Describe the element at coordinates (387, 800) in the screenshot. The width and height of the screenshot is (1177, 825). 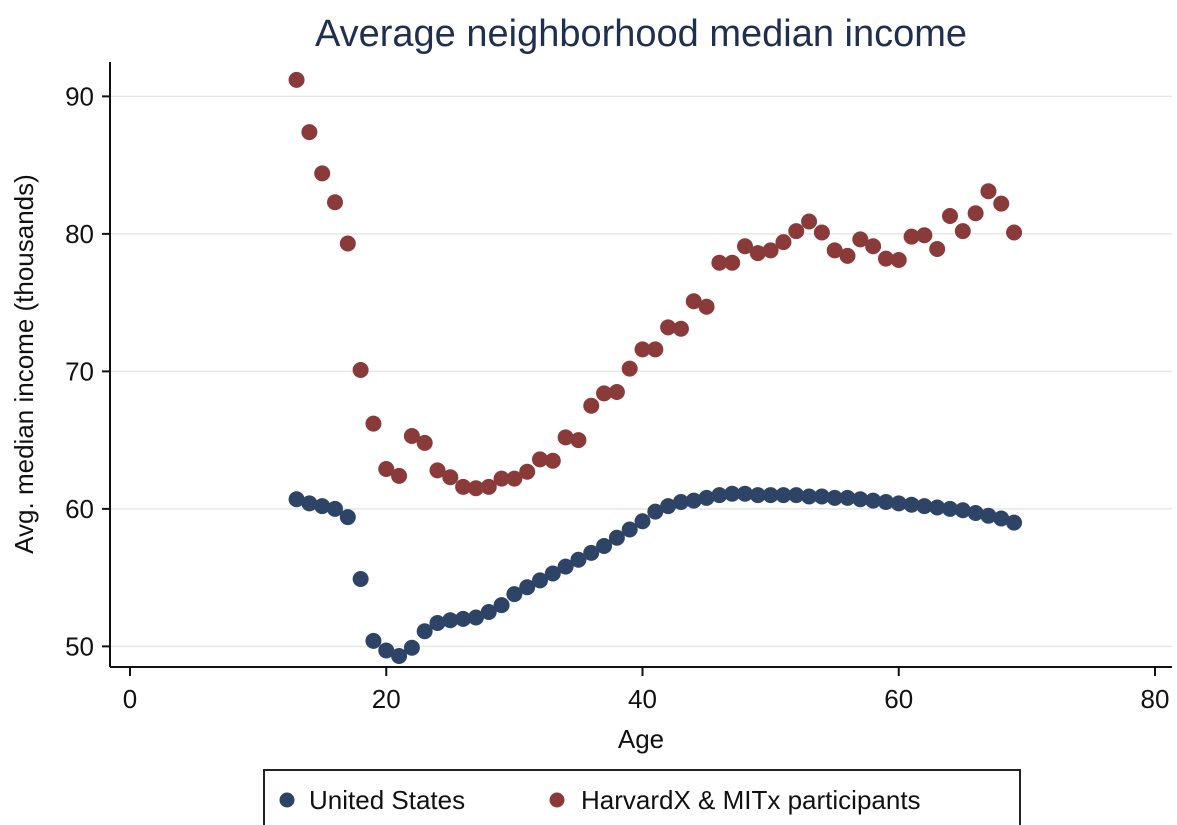
I see `legend-label-united-states: United States` at that location.